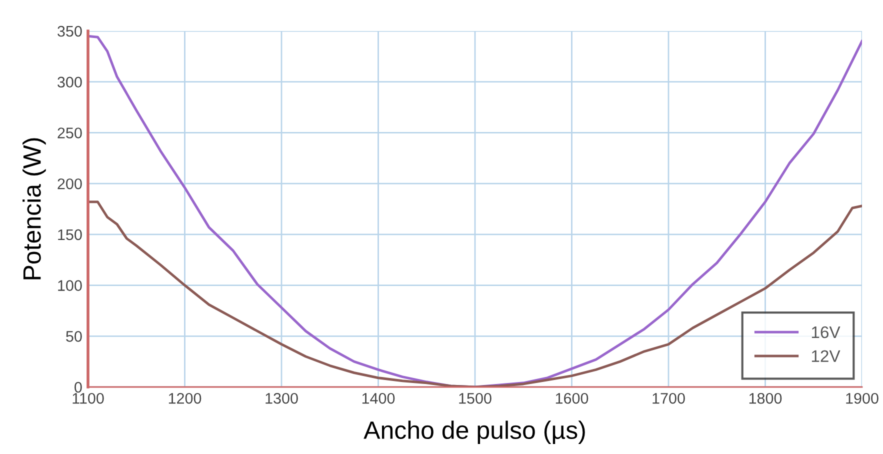 The height and width of the screenshot is (454, 883). I want to click on x-tick-label: 1400, so click(378, 398).